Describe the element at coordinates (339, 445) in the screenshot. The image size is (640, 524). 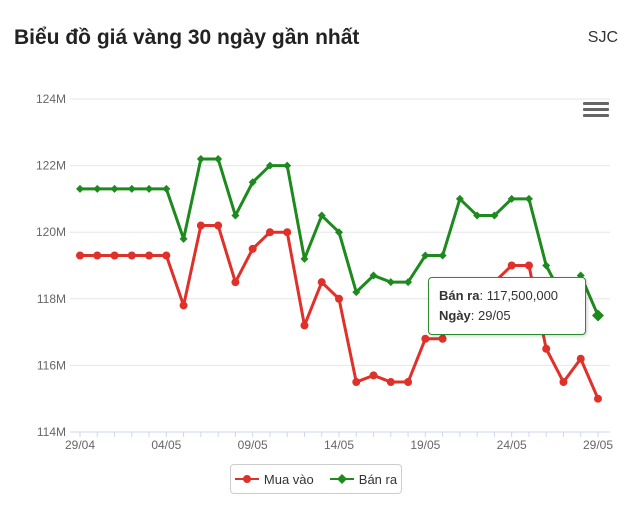
I see `x-tick-label: 14/05` at that location.